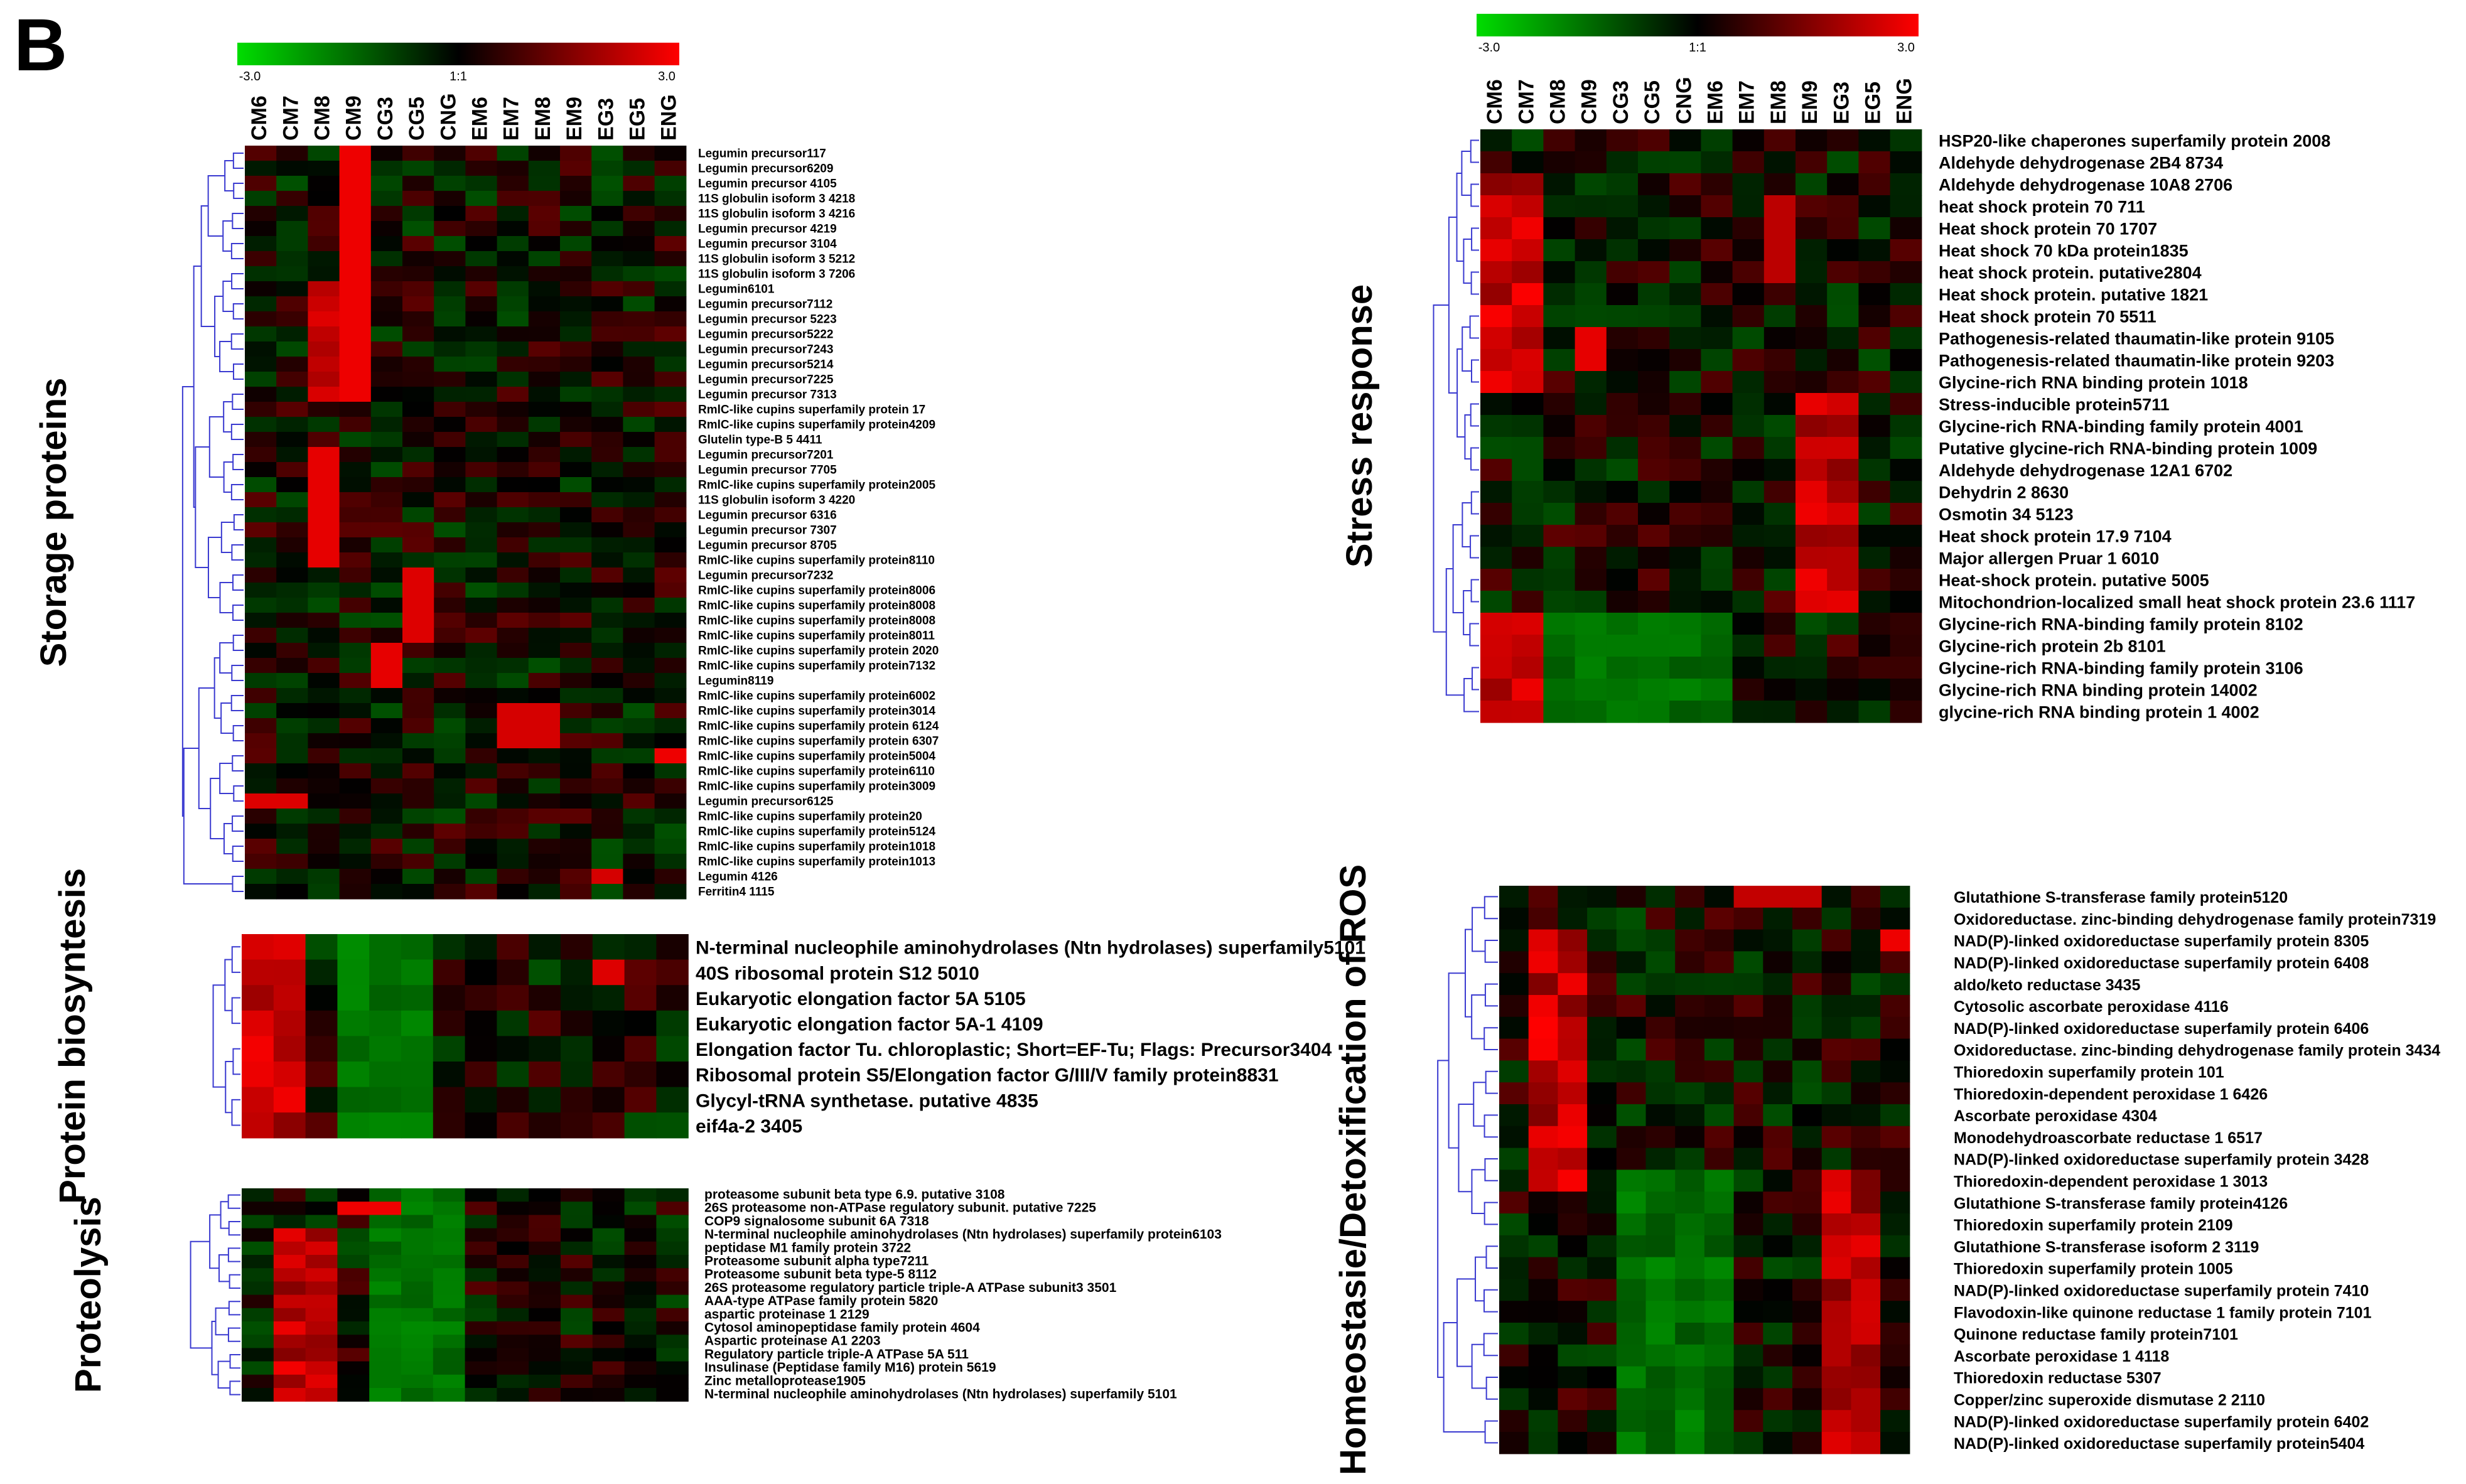 The height and width of the screenshot is (1484, 2466). What do you see at coordinates (2055, 1116) in the screenshot?
I see `row-label: Ascorbate peroxidase 4304` at bounding box center [2055, 1116].